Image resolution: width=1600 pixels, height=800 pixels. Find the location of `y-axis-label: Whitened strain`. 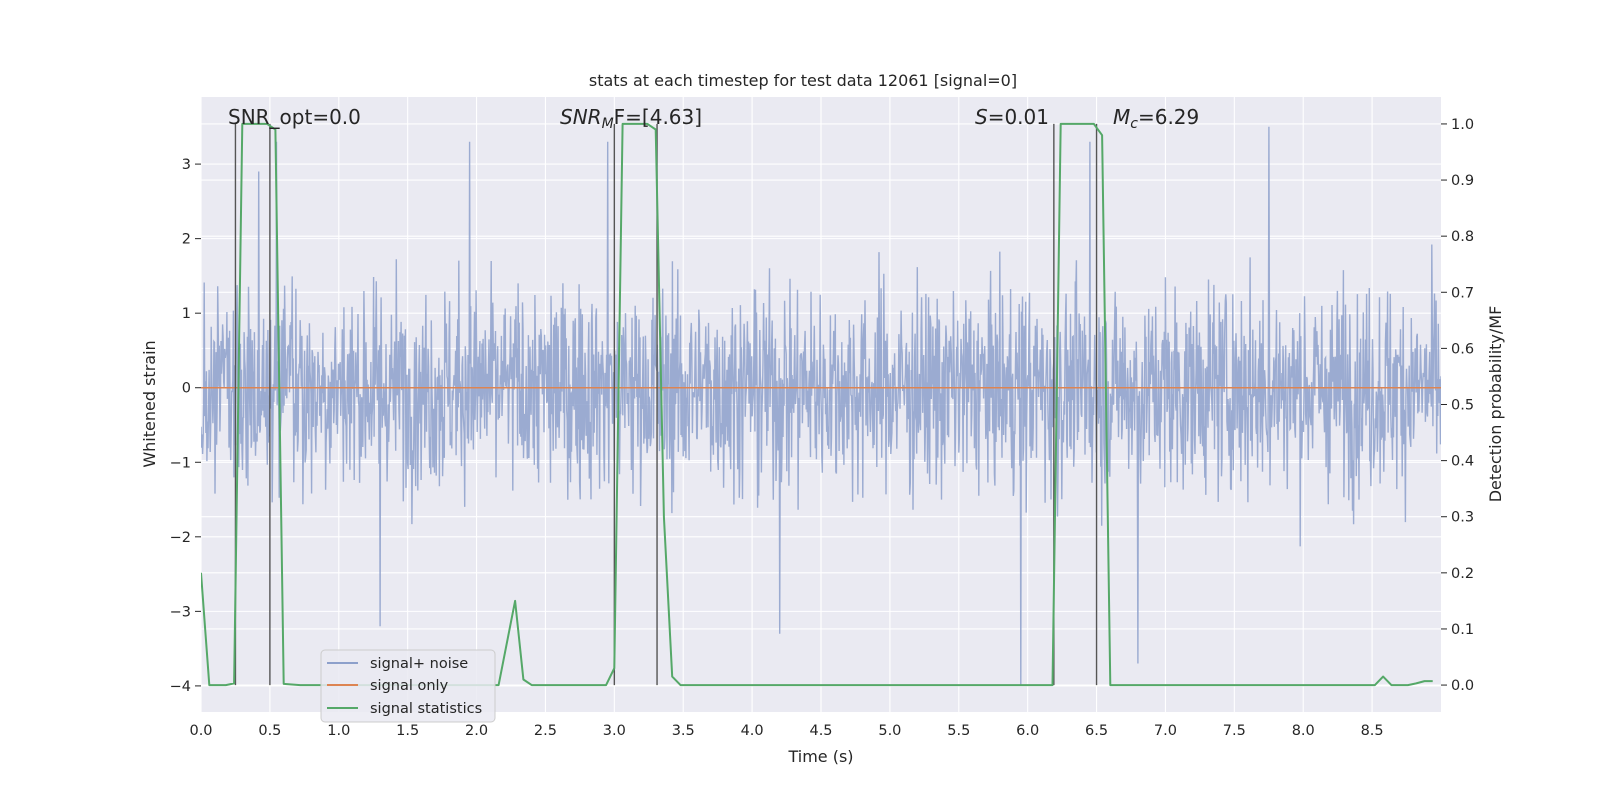

y-axis-label: Whitened strain is located at coordinates (149, 403).